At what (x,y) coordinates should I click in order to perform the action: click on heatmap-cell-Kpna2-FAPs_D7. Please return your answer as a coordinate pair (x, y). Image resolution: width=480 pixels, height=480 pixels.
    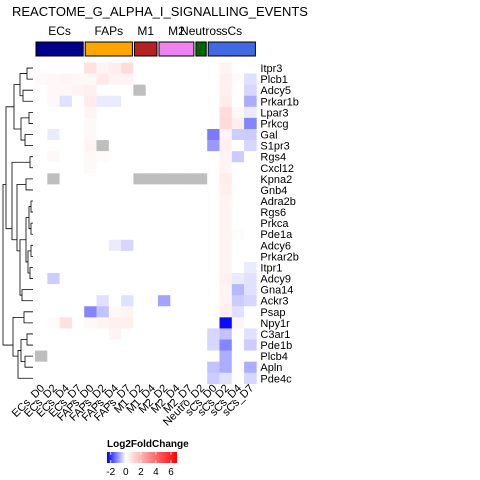
    Looking at the image, I should click on (127, 179).